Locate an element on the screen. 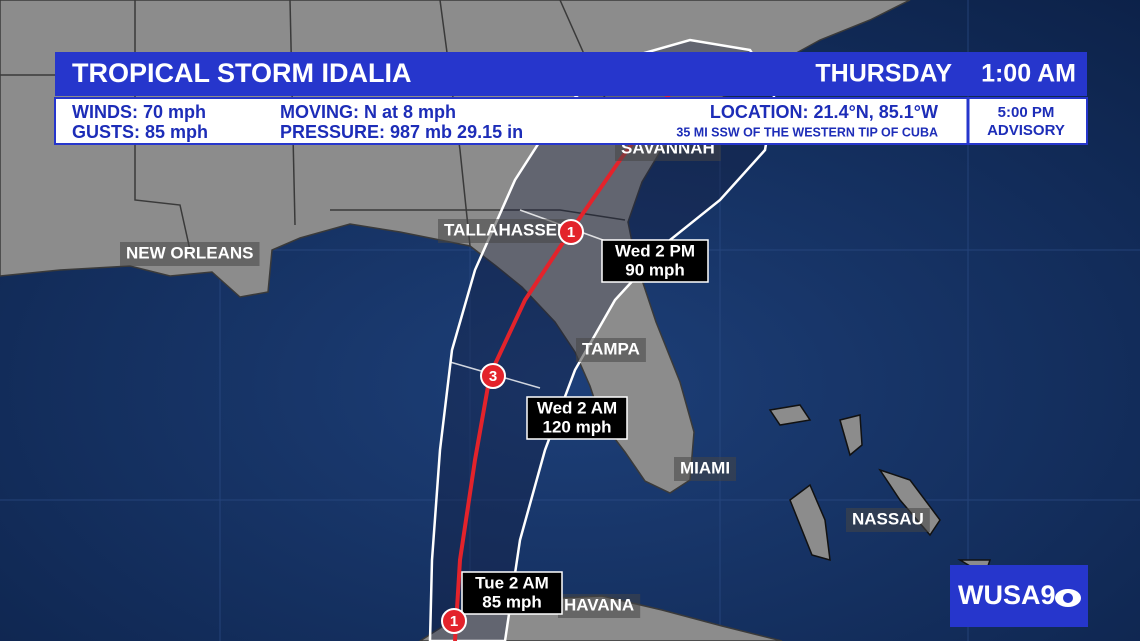 The image size is (1140, 641). city-label: MIAMI is located at coordinates (705, 467).